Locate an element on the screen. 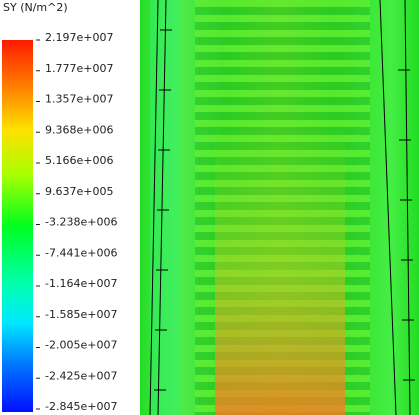 The height and width of the screenshot is (415, 419). legend-label: -2.005e+007 is located at coordinates (81, 345).